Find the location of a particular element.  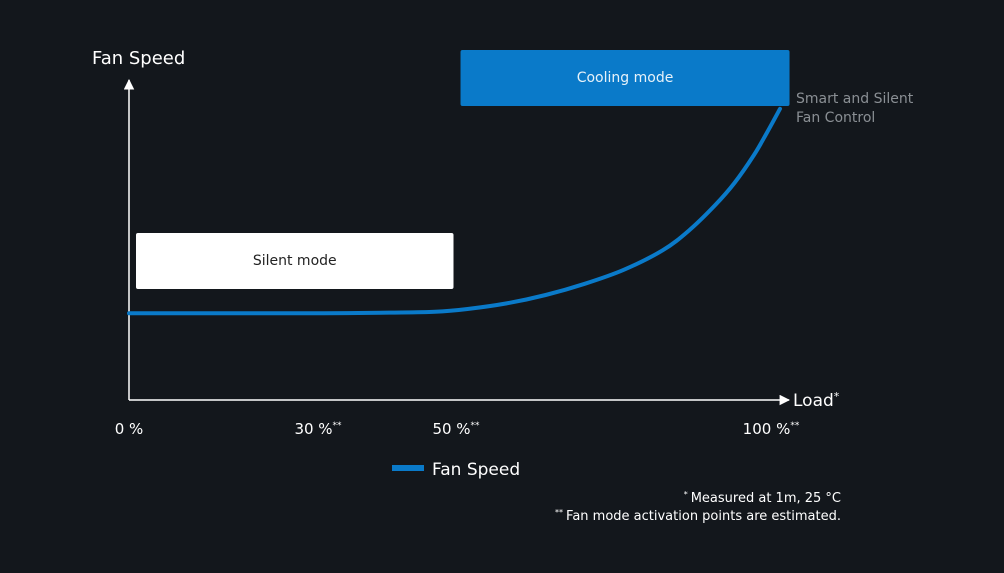

x-tick-label: 50 %** is located at coordinates (456, 429).